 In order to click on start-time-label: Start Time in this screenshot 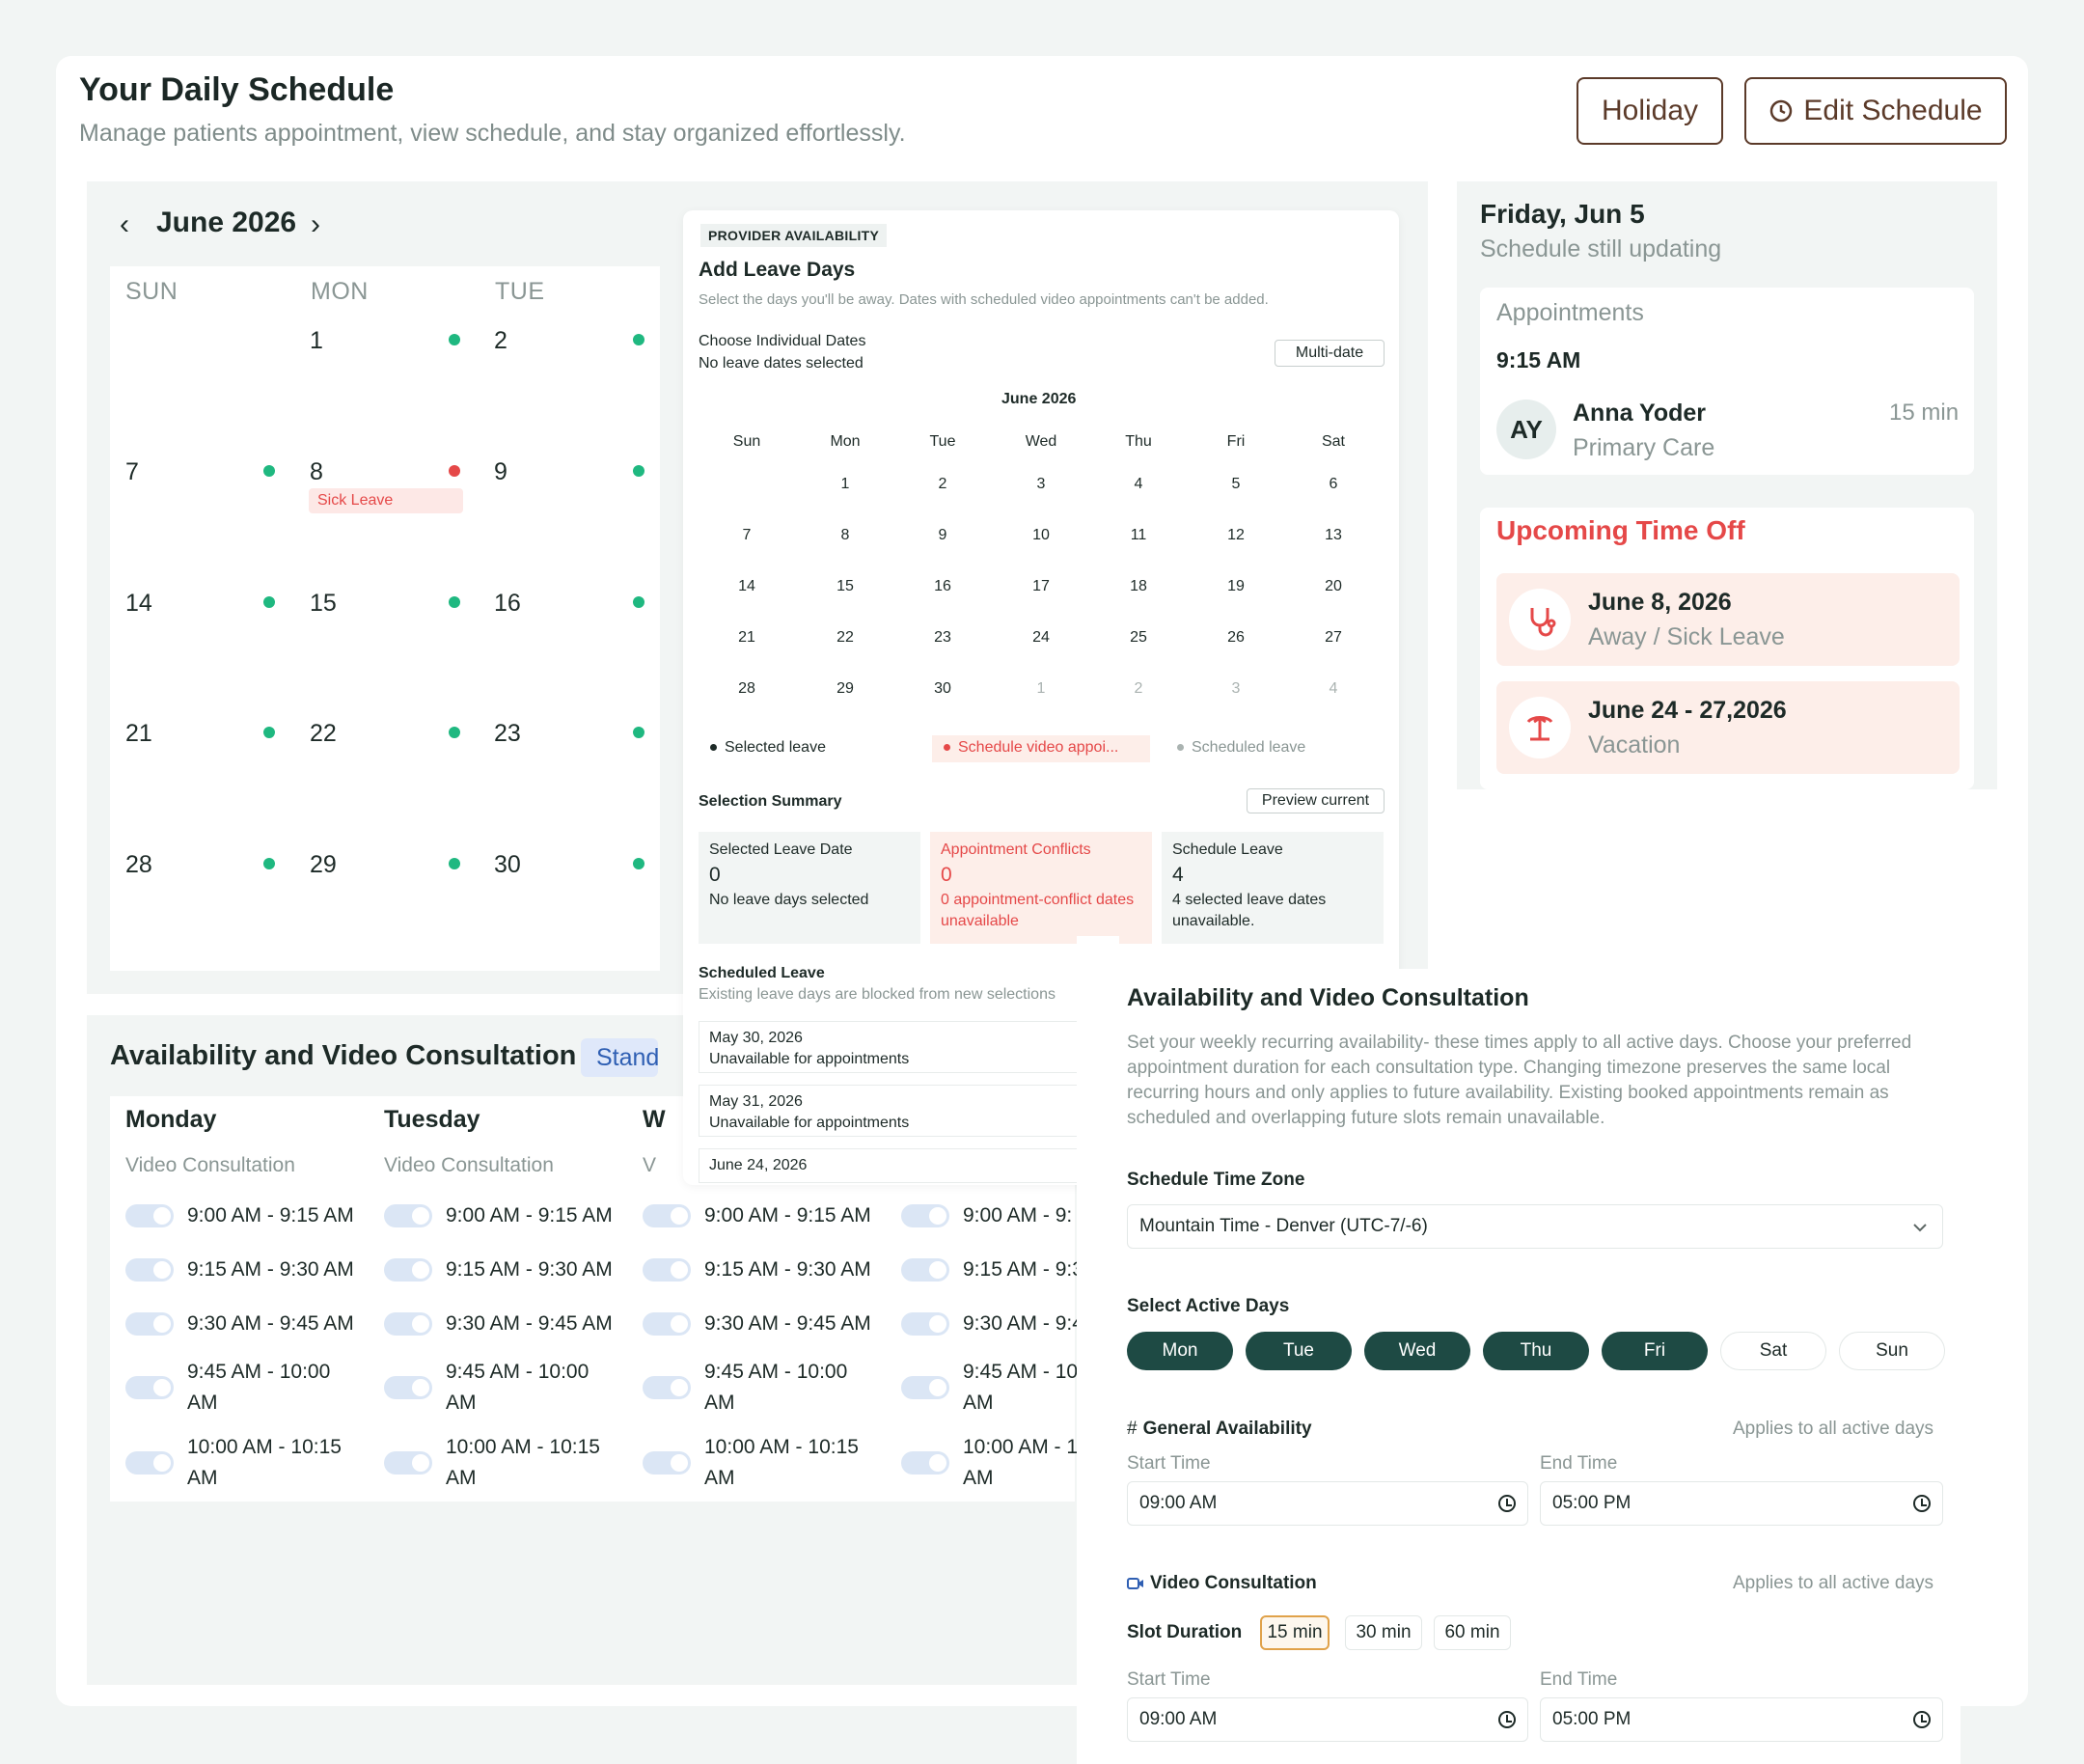, I will do `click(1169, 1679)`.